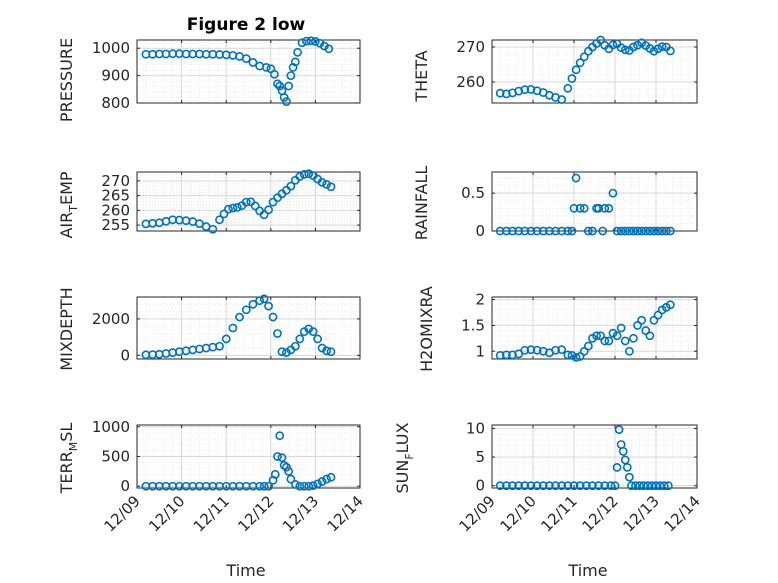 This screenshot has height=583, width=778. I want to click on y-tick-label: 2, so click(480, 300).